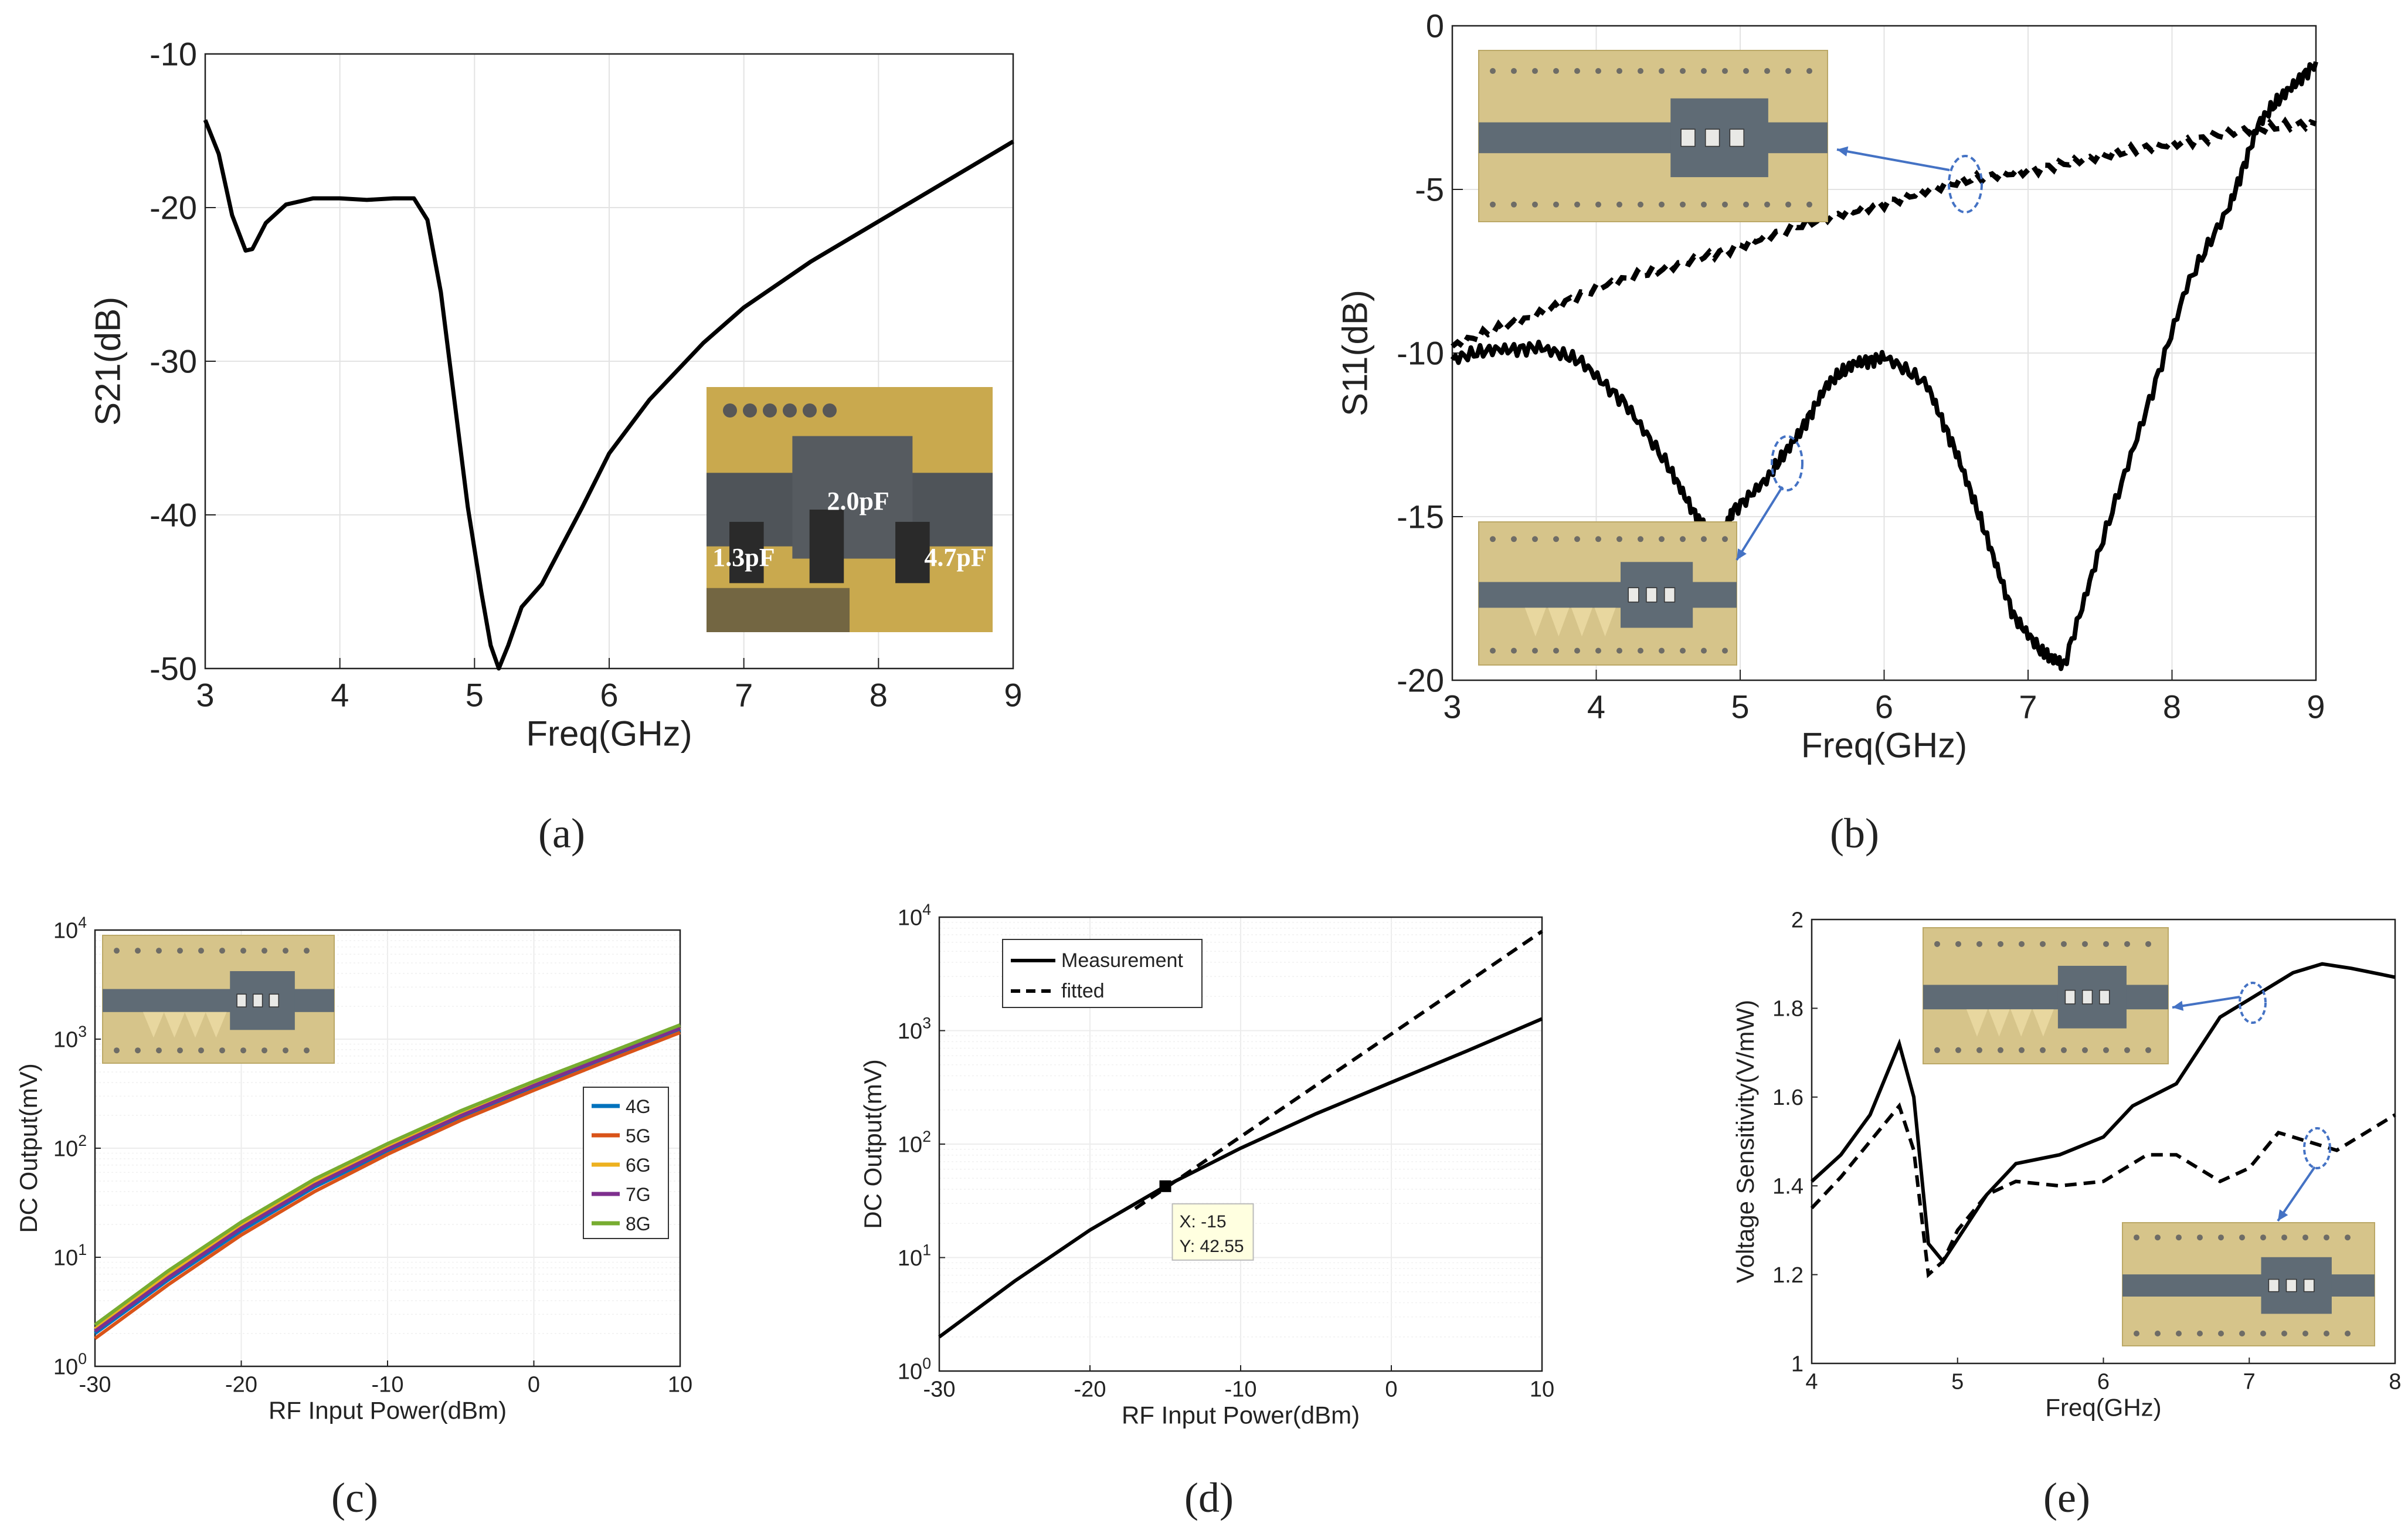 Image resolution: width=2408 pixels, height=1537 pixels. Describe the element at coordinates (1354, 353) in the screenshot. I see `y-axis-label: S11(dB)` at that location.